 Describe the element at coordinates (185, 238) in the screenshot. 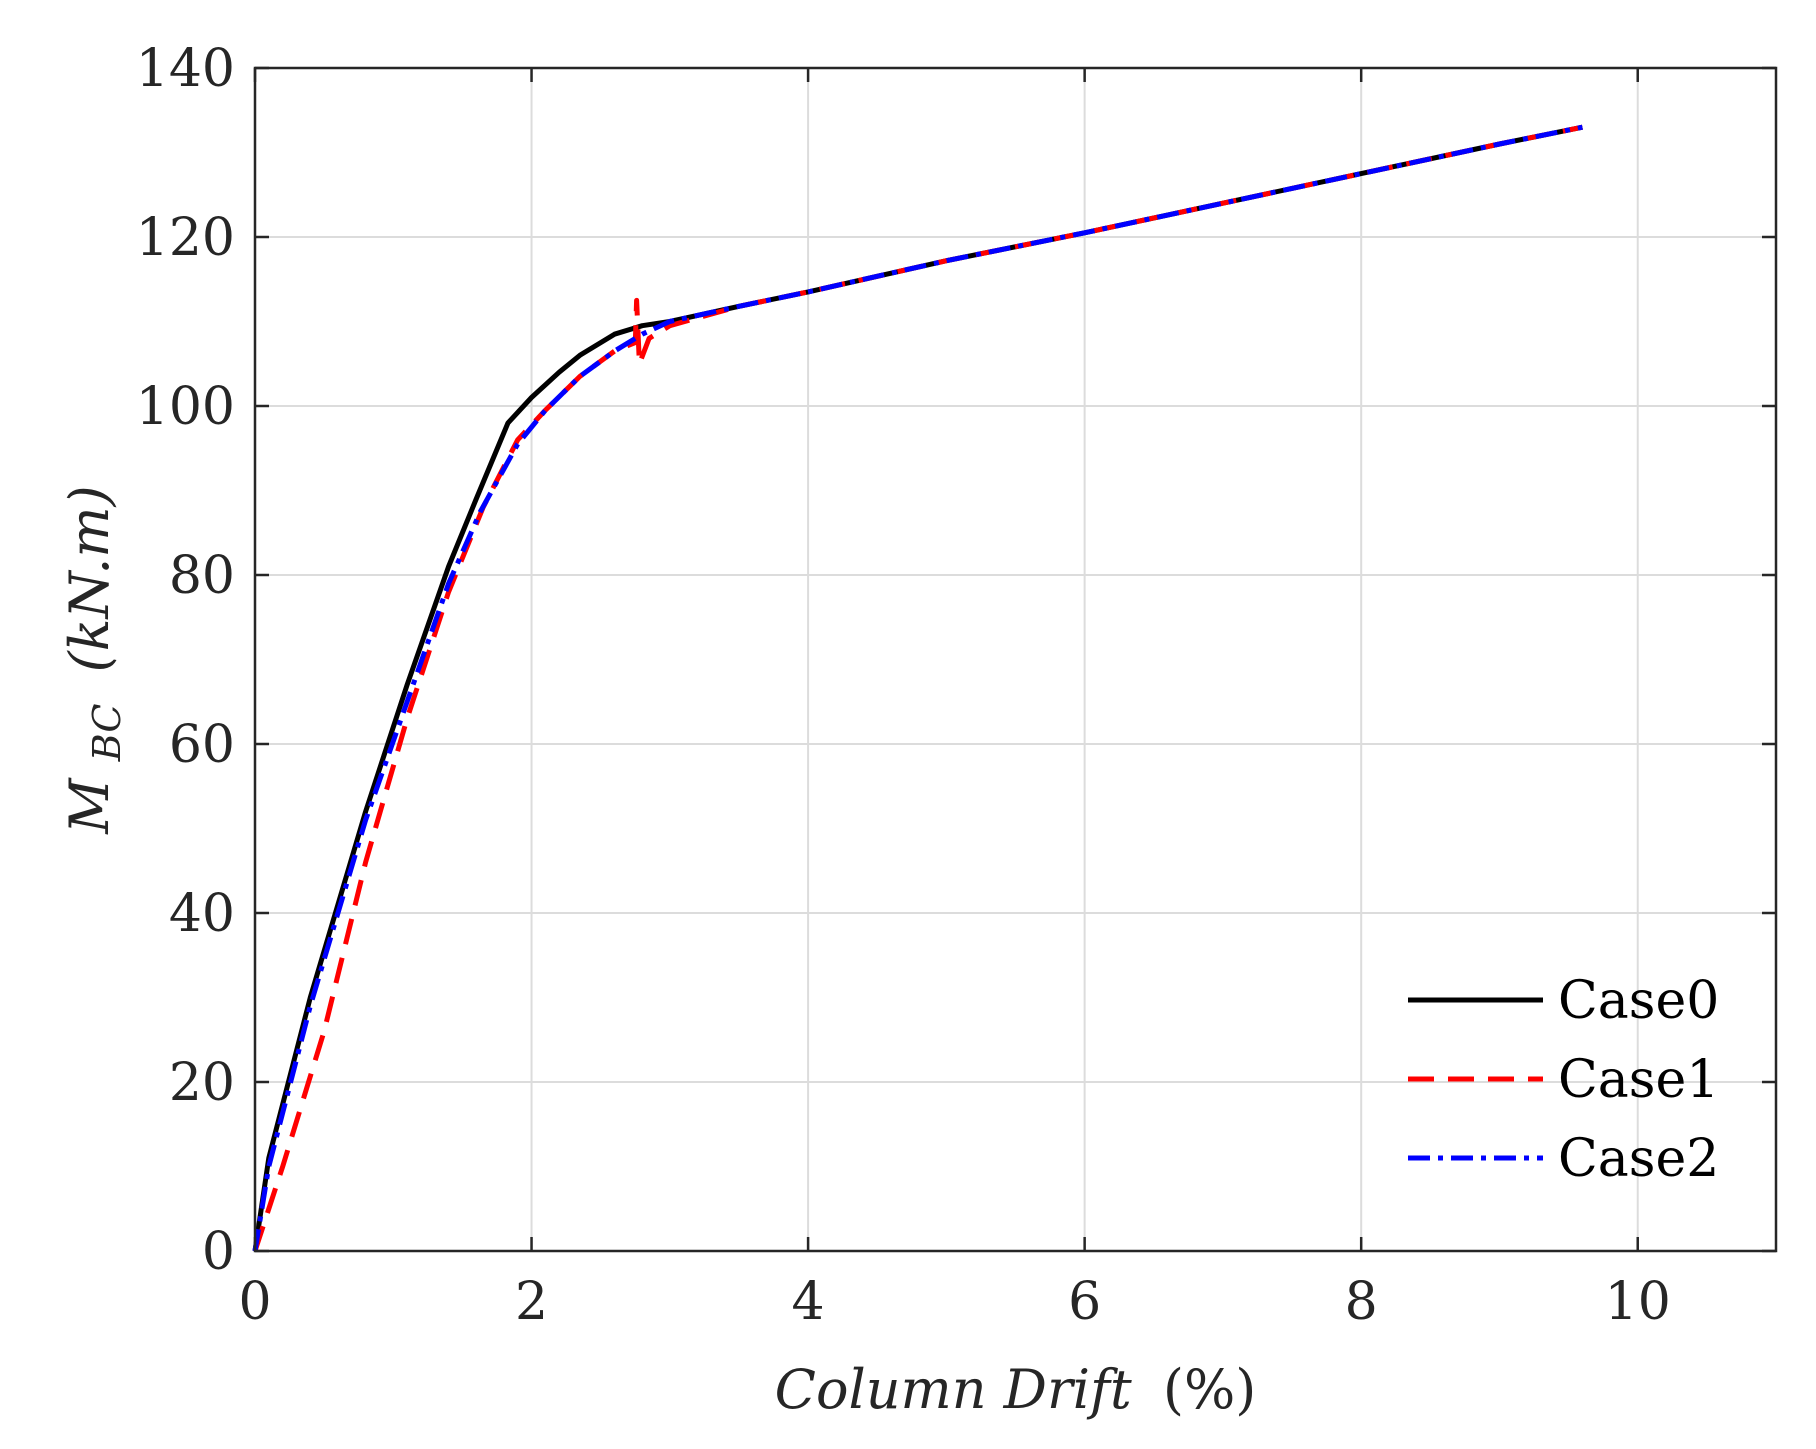

I see `y-tick-label: 120` at that location.